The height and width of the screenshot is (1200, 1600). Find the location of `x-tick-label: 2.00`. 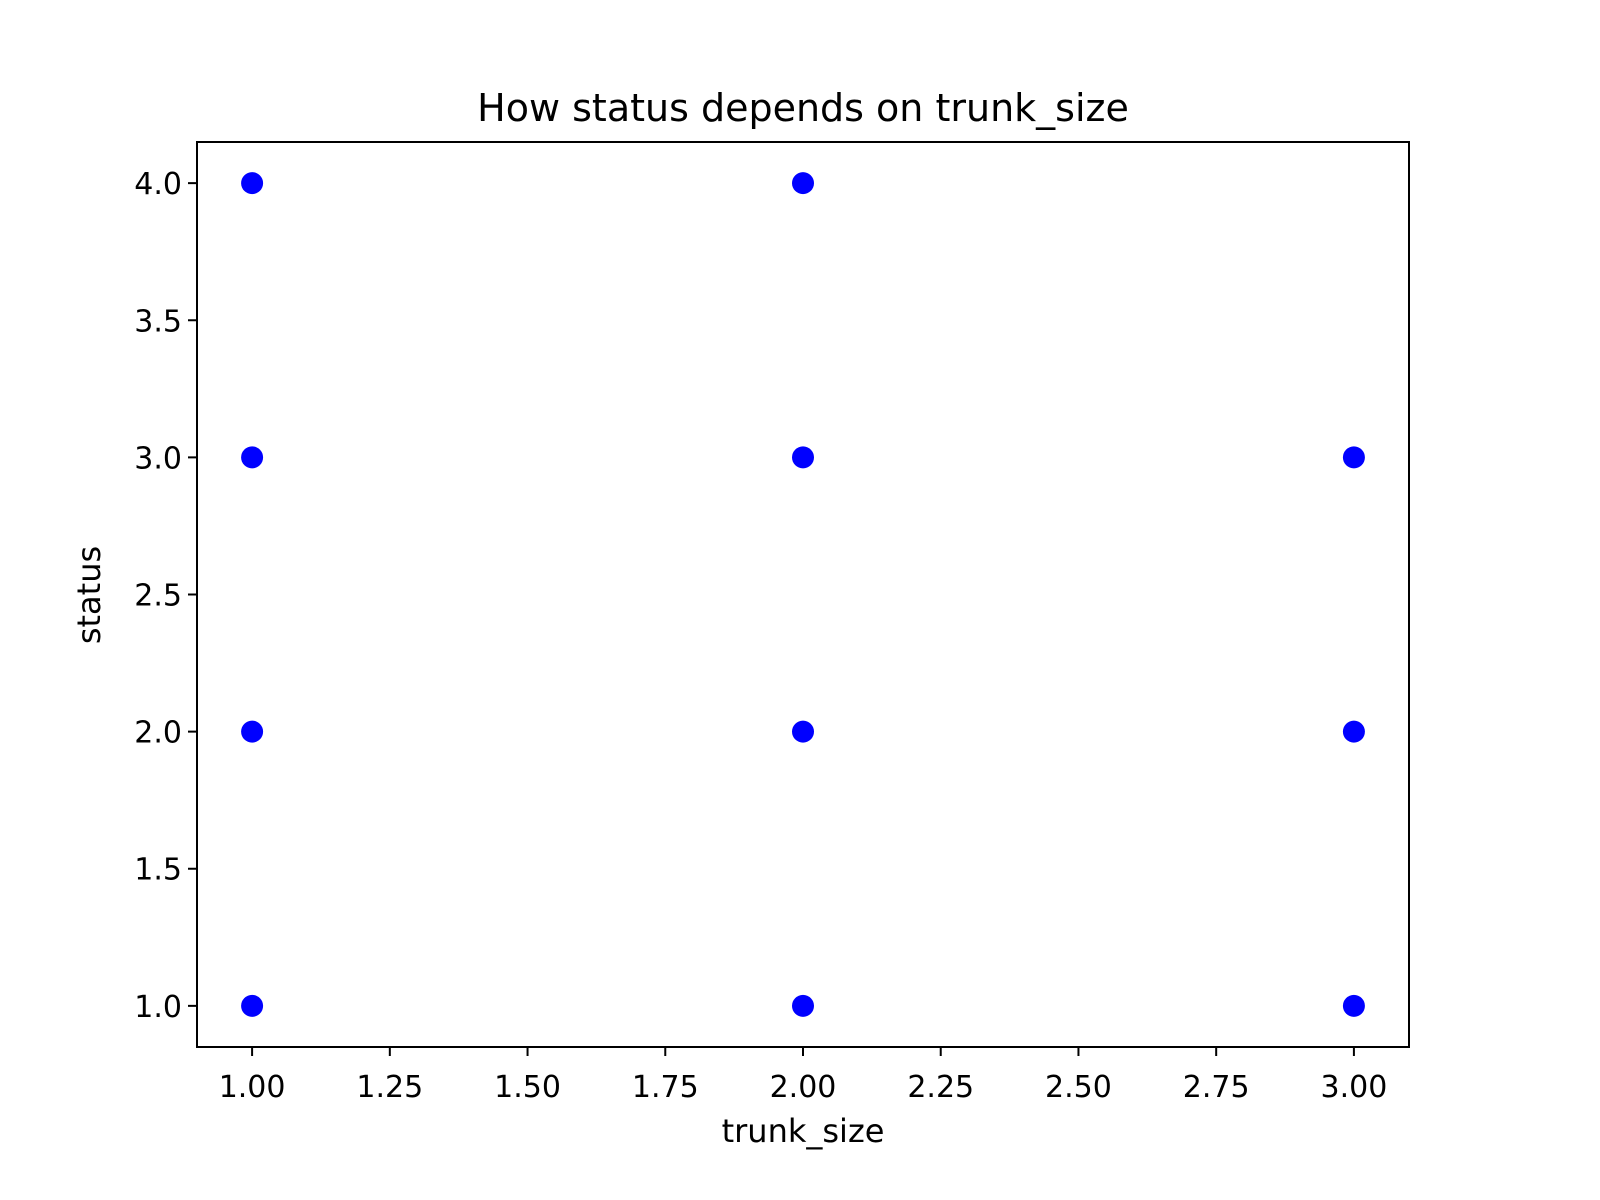

x-tick-label: 2.00 is located at coordinates (803, 1087).